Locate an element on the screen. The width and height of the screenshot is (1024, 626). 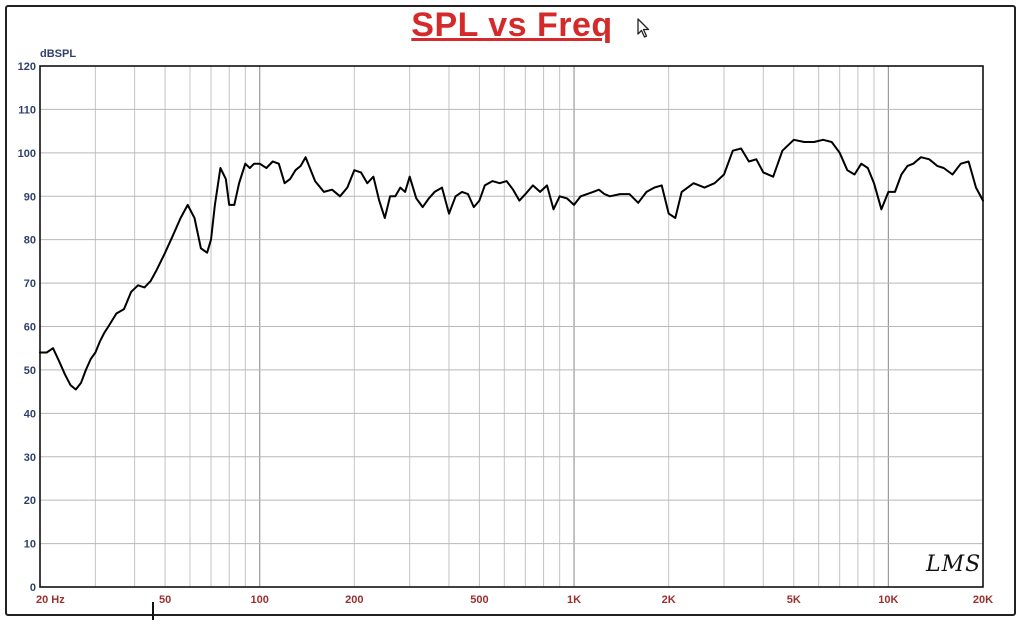
lms-logo: LMS is located at coordinates (954, 564).